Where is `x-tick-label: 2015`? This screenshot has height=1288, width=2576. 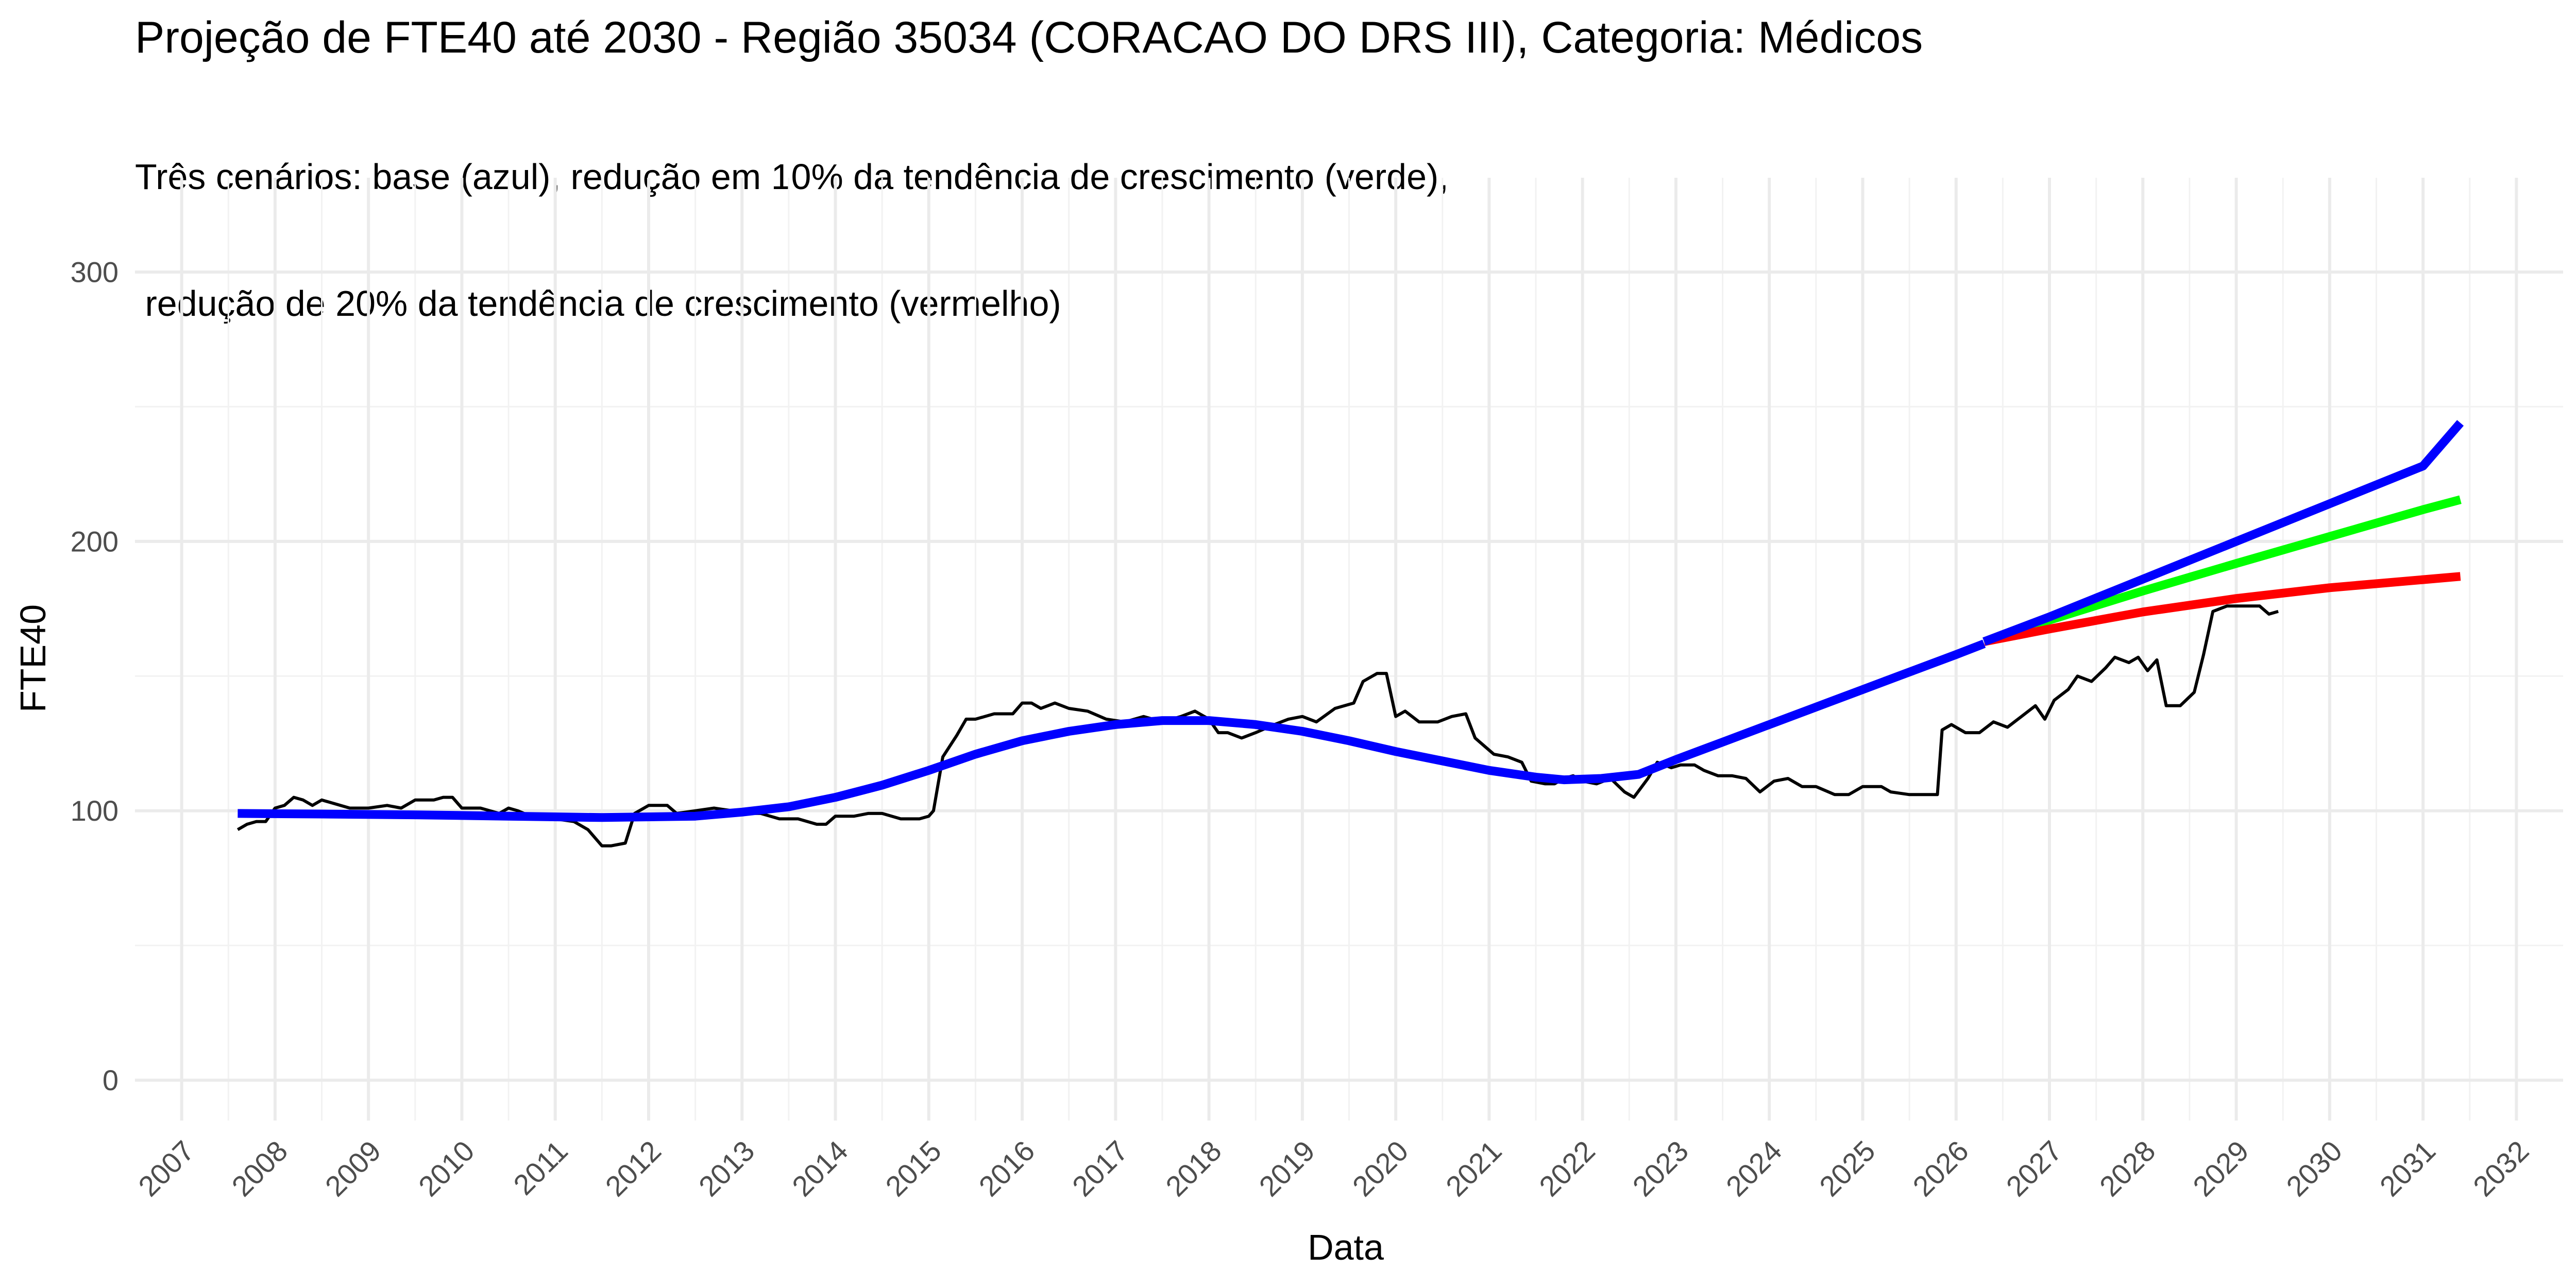
x-tick-label: 2015 is located at coordinates (913, 1168).